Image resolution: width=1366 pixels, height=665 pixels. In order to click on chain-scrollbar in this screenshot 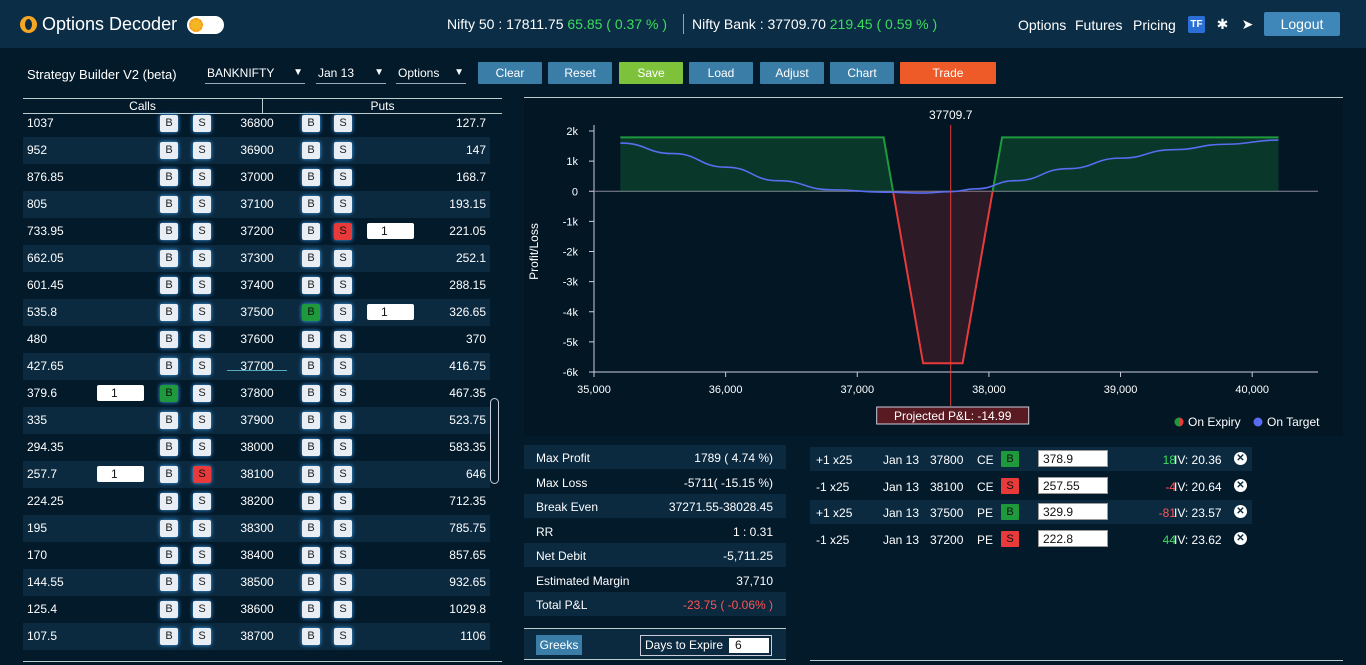, I will do `click(494, 441)`.